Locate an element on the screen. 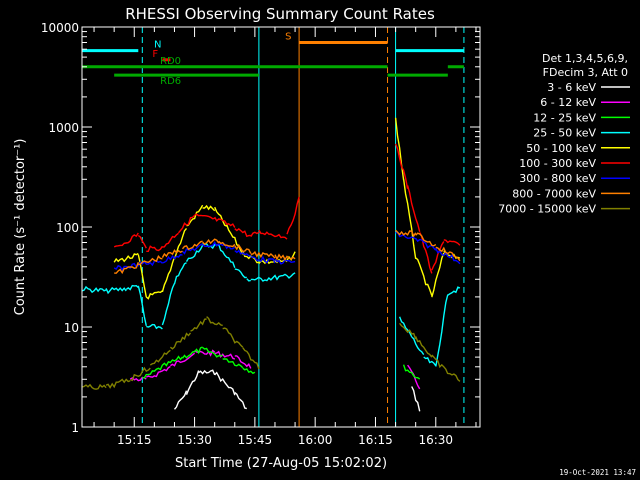  x-tick-label-1: 15:30 is located at coordinates (194, 440).